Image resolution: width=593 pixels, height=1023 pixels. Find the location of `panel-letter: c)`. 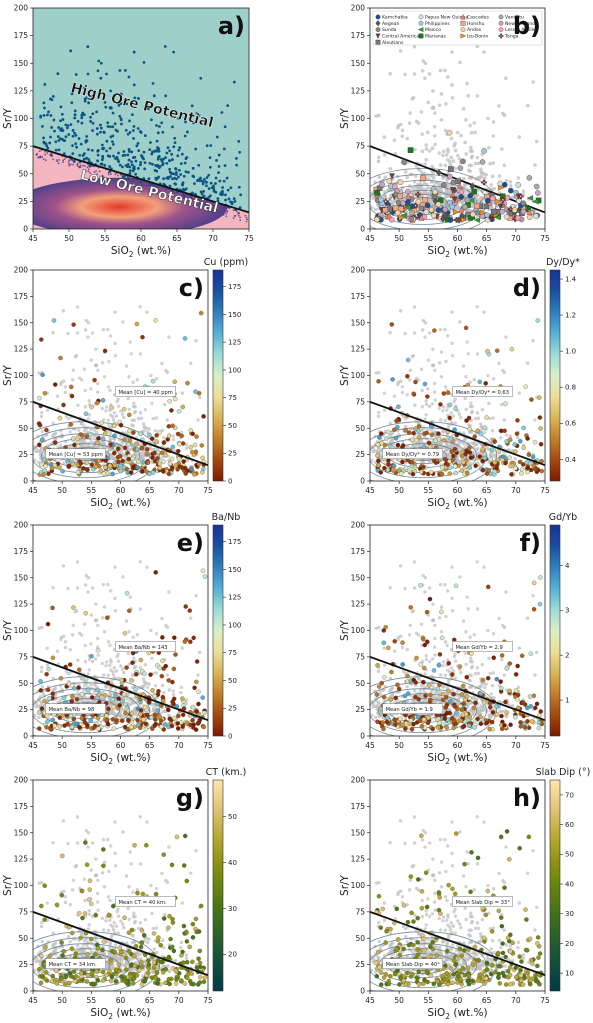

panel-letter: c) is located at coordinates (191, 288).